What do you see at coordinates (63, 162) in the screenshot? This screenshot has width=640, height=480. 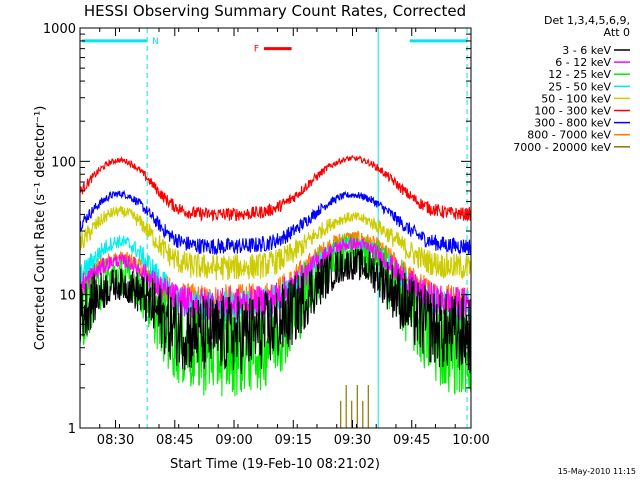 I see `y-tick-label-2: 100` at bounding box center [63, 162].